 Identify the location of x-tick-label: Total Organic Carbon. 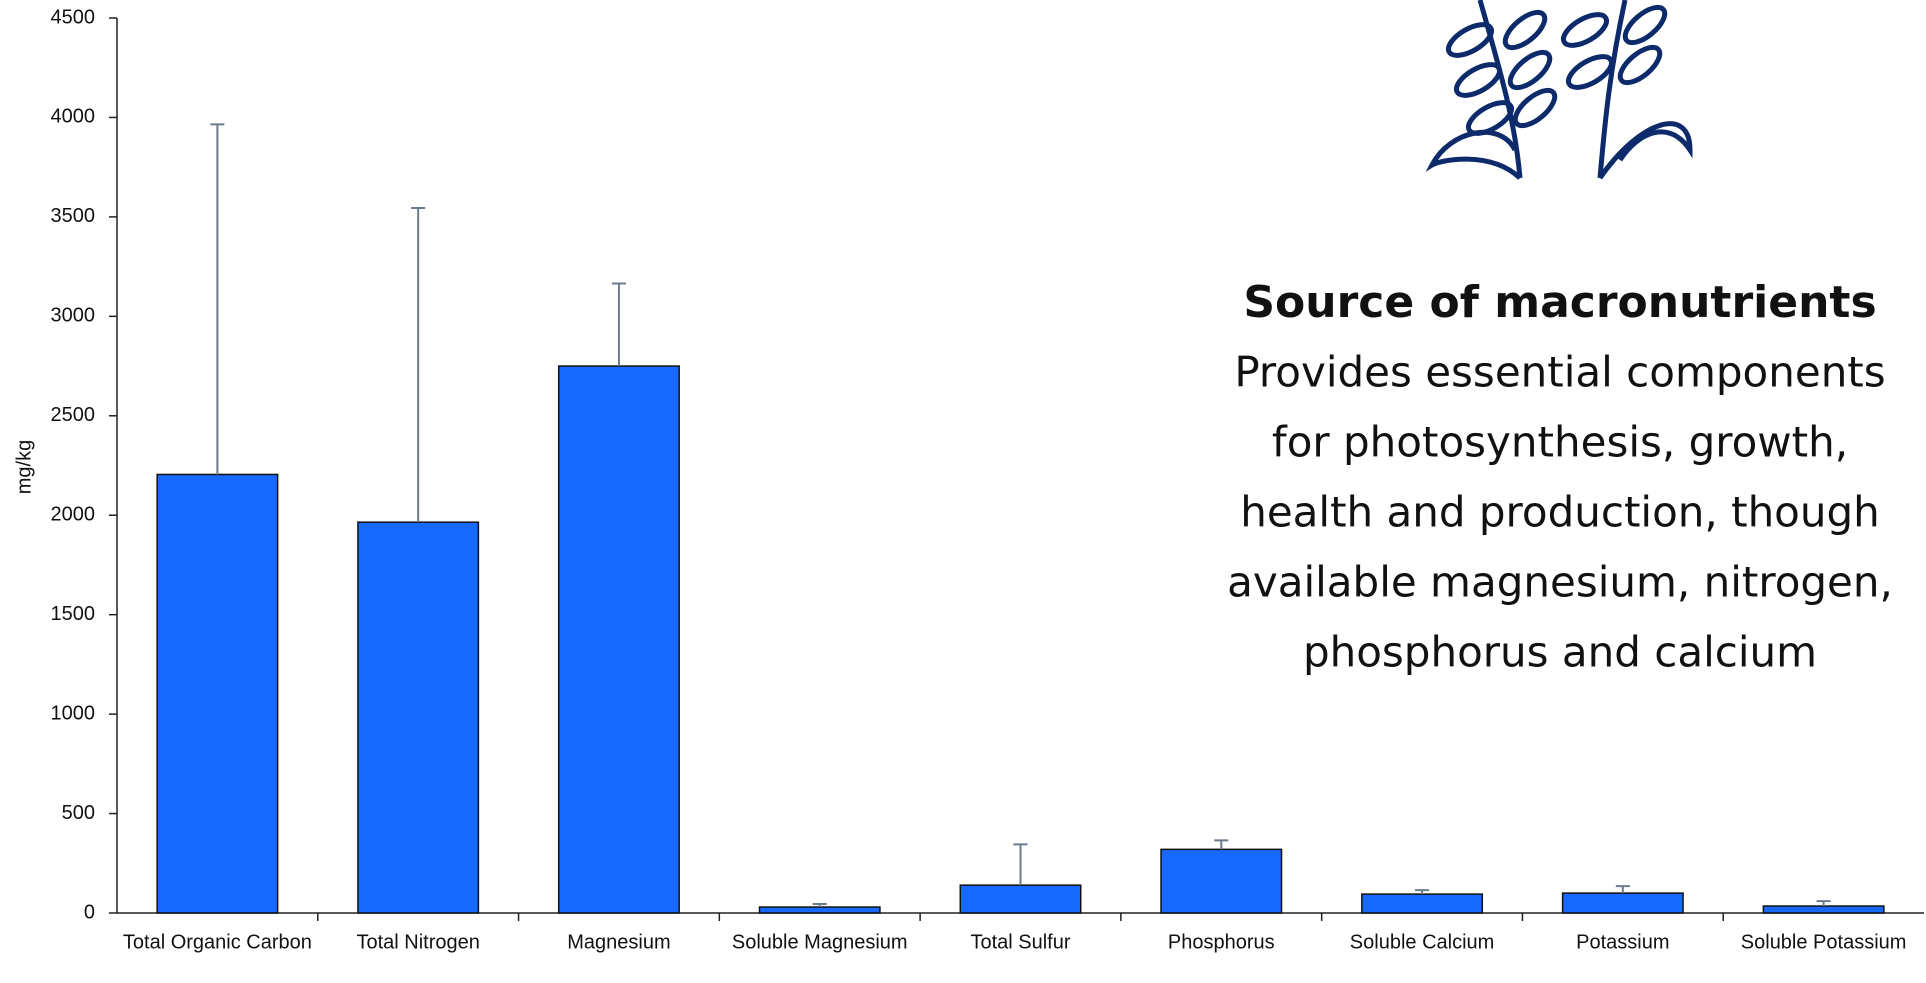
(217, 942).